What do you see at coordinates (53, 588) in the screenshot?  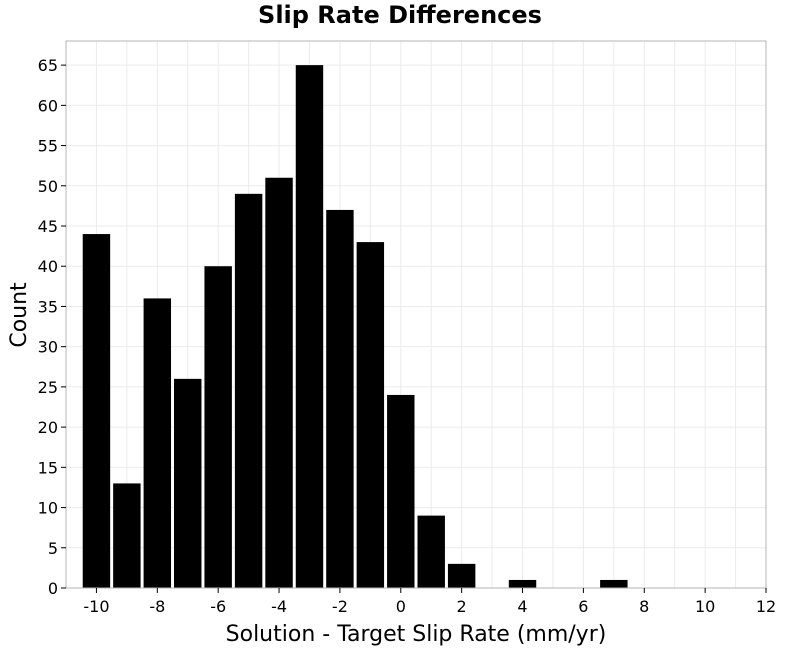 I see `y-tick-label: 0` at bounding box center [53, 588].